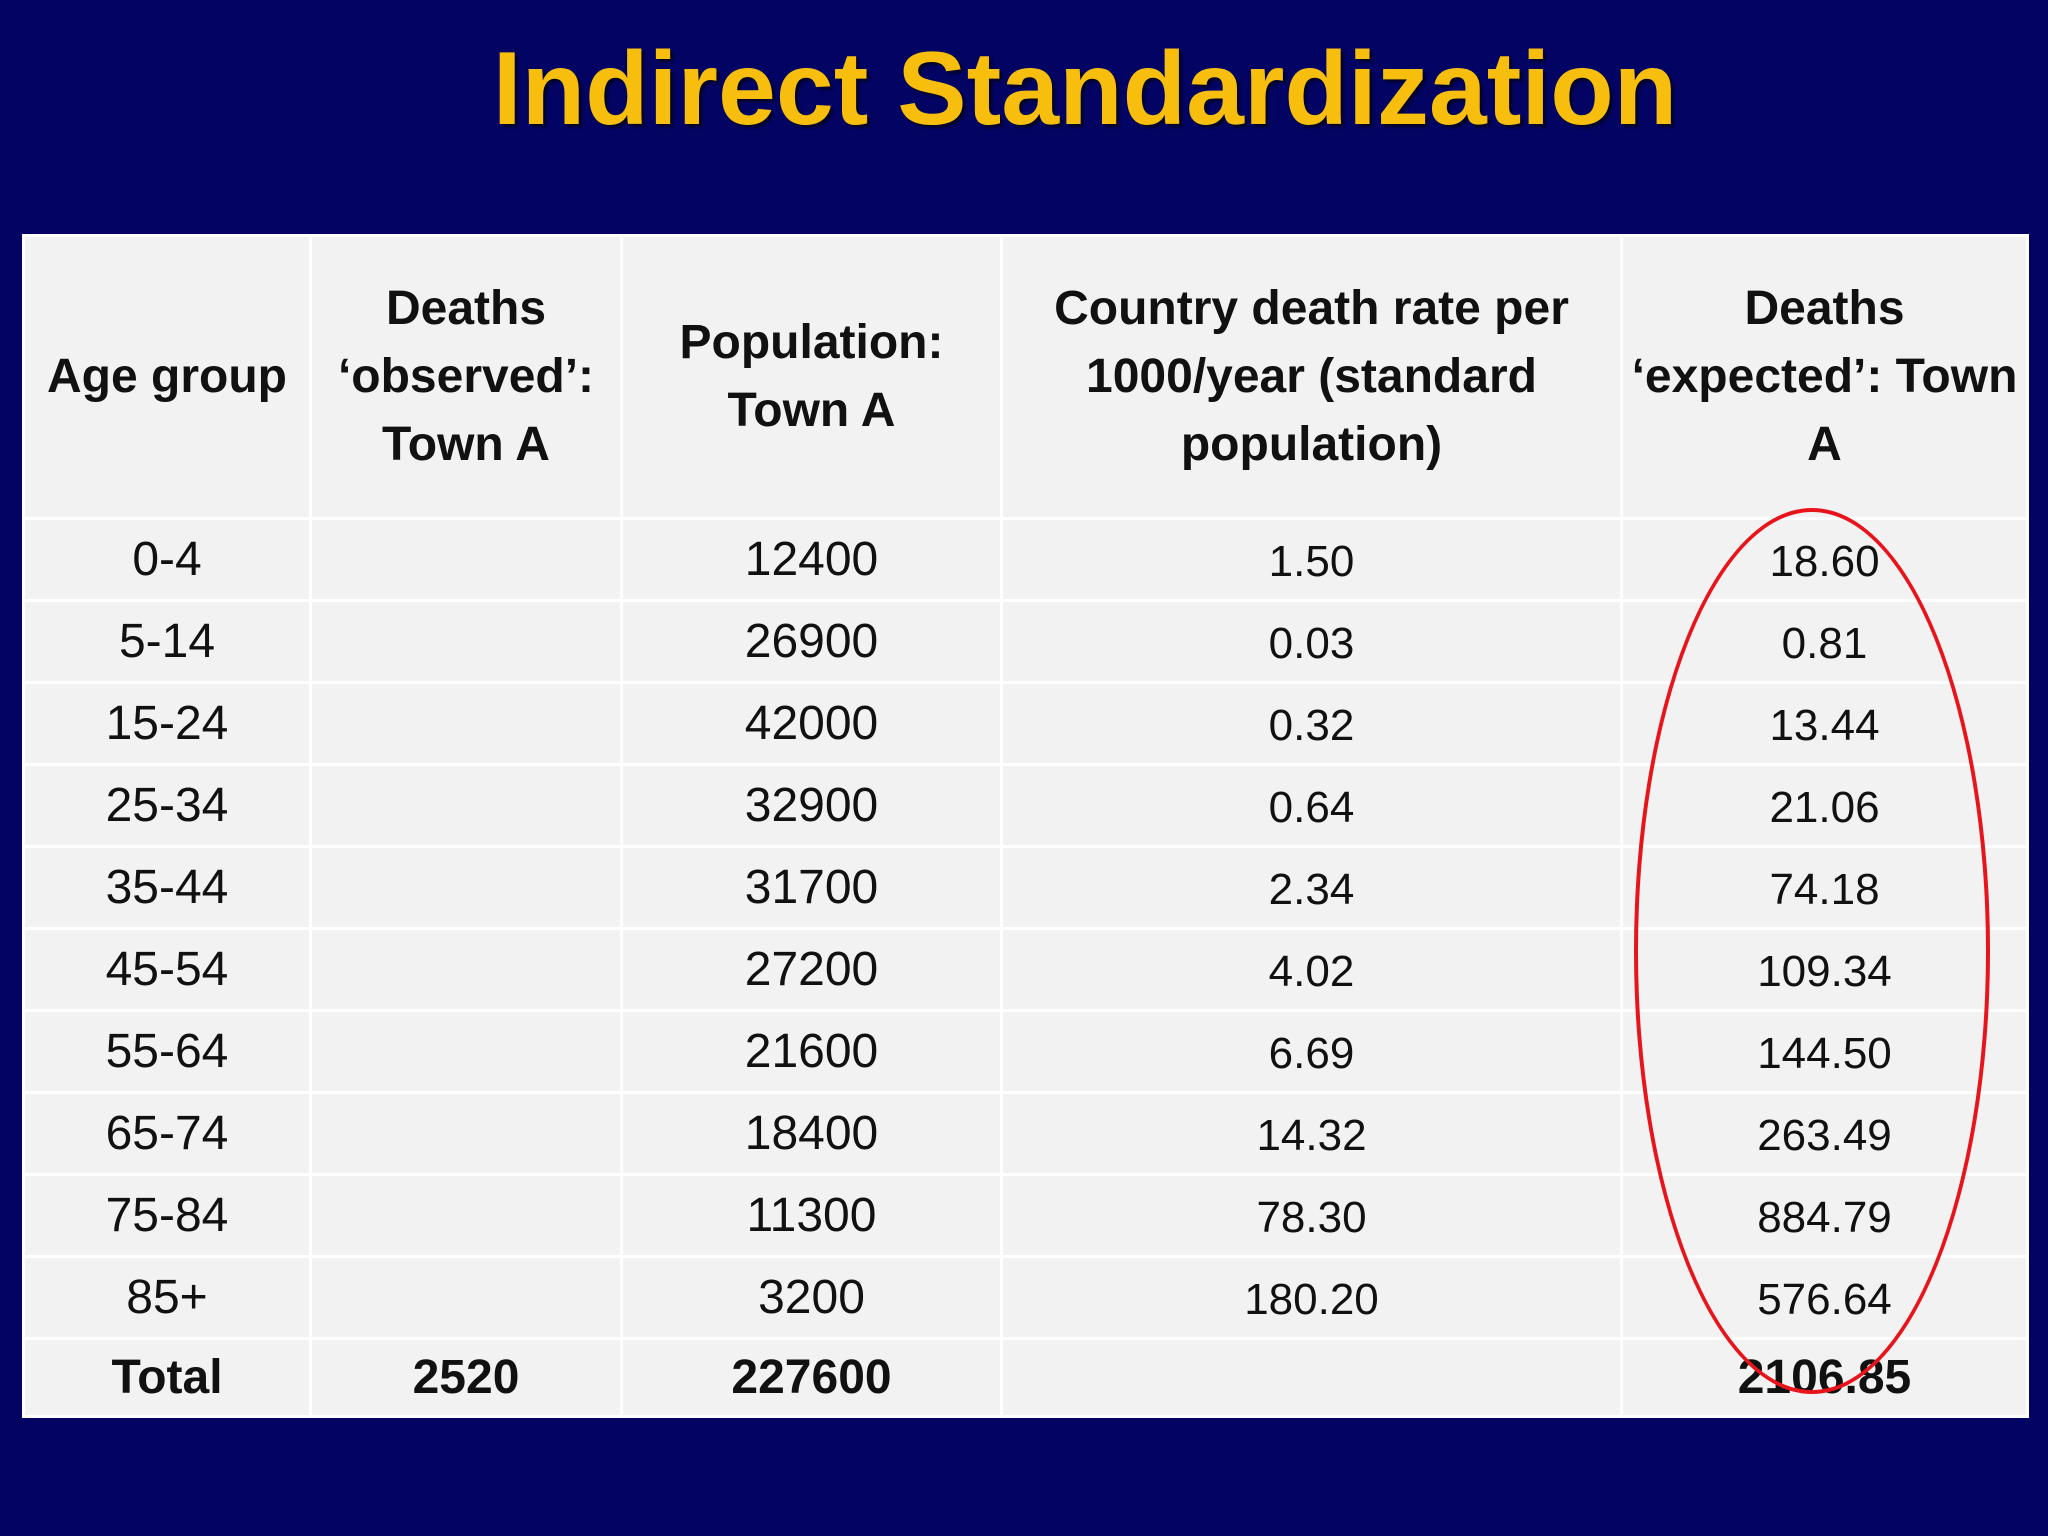 The width and height of the screenshot is (2048, 1536). I want to click on table-row: 25-34 32900 0.64 21.06, so click(1025, 805).